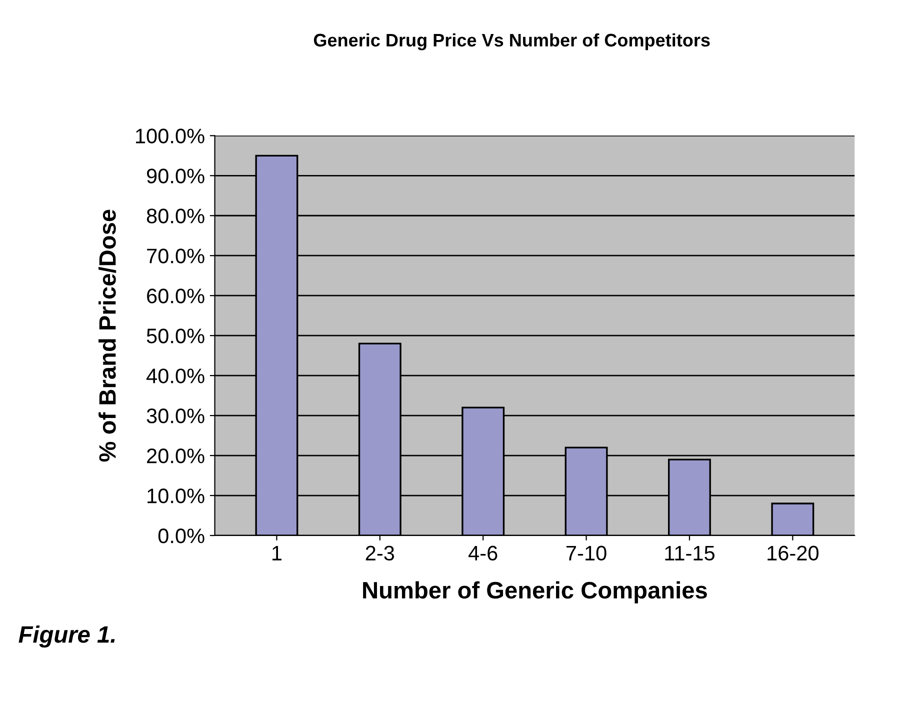 Image resolution: width=914 pixels, height=714 pixels. Describe the element at coordinates (66, 636) in the screenshot. I see `caption: Figure 1.` at that location.